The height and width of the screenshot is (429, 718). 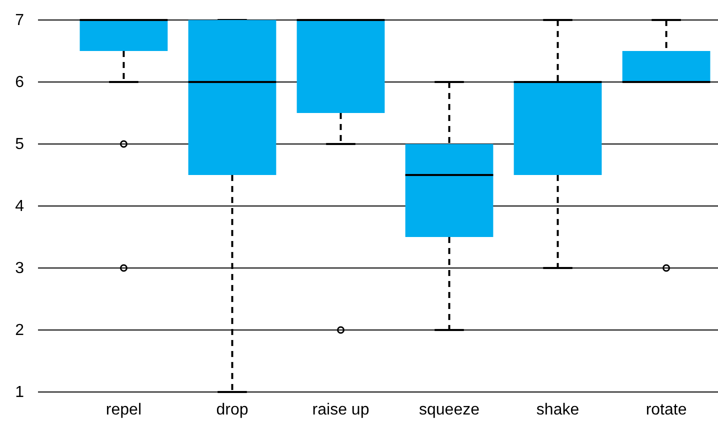 What do you see at coordinates (341, 409) in the screenshot?
I see `x-tick-label: raise up` at bounding box center [341, 409].